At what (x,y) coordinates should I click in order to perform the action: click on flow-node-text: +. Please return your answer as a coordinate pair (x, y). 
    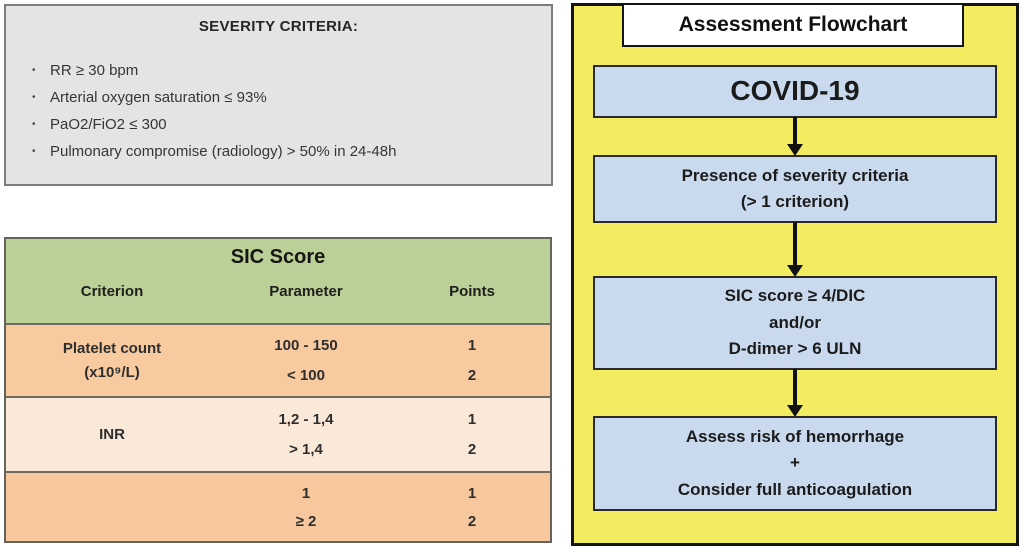
    Looking at the image, I should click on (795, 463).